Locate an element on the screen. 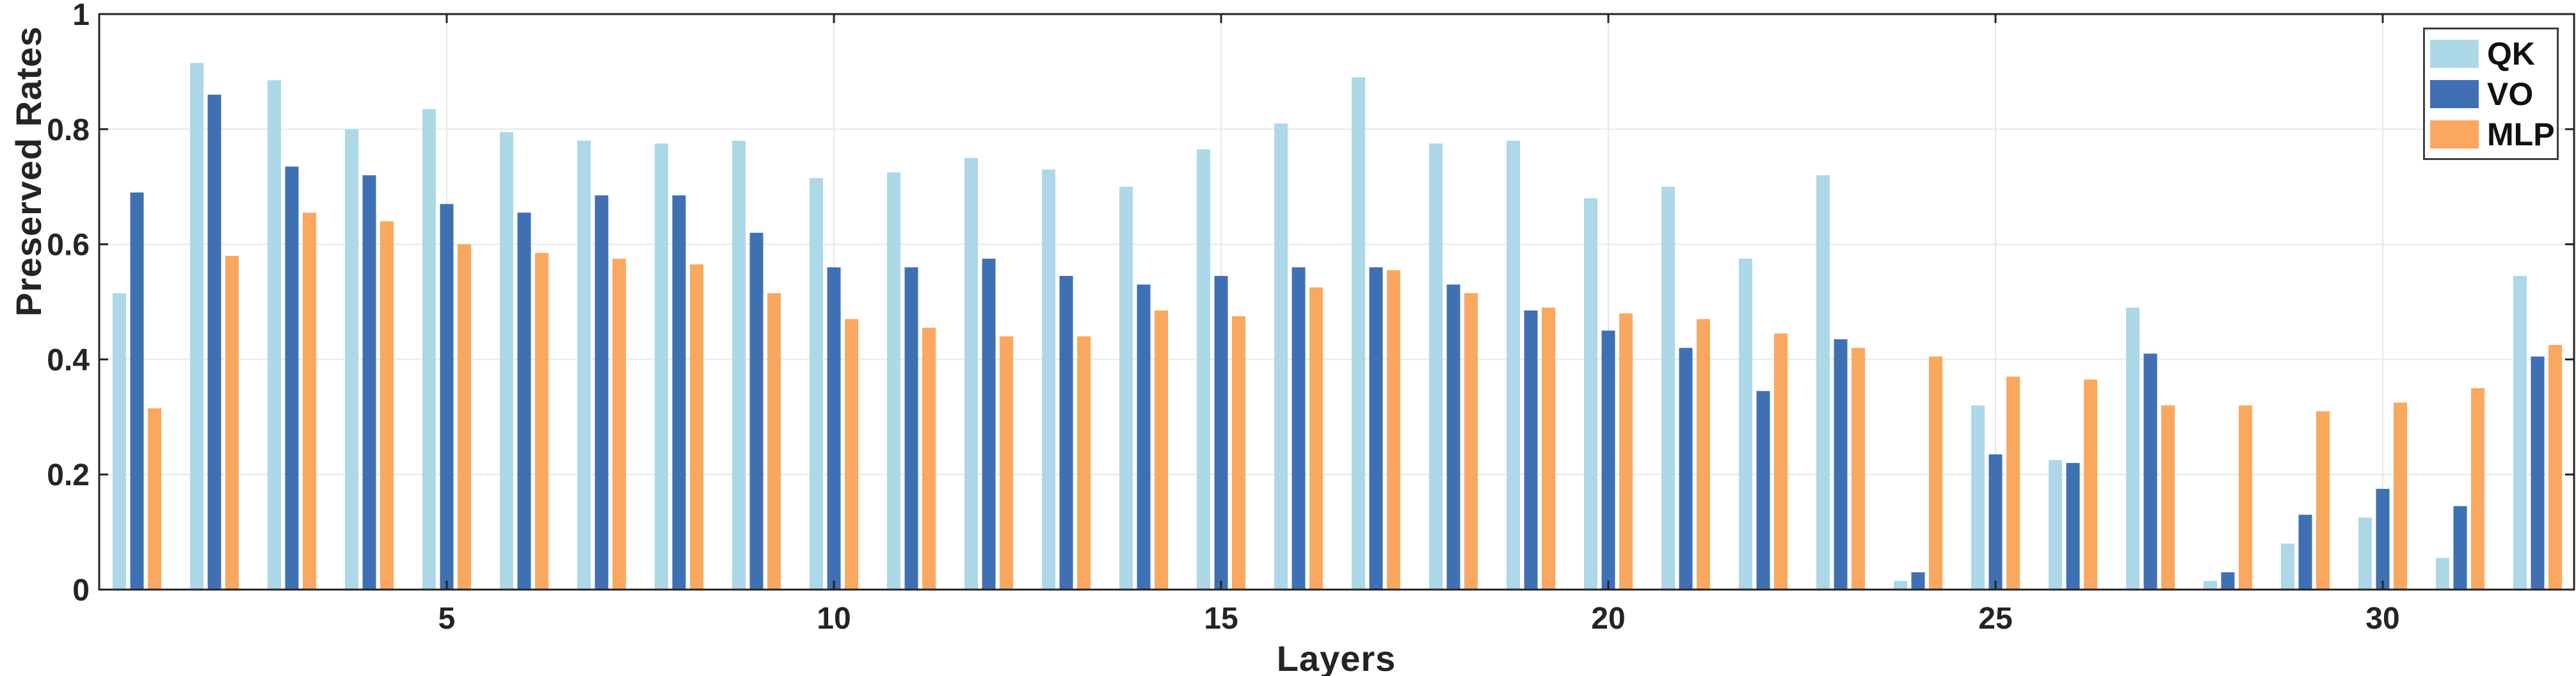 This screenshot has height=676, width=2576. x-tick-label: 5 is located at coordinates (447, 619).